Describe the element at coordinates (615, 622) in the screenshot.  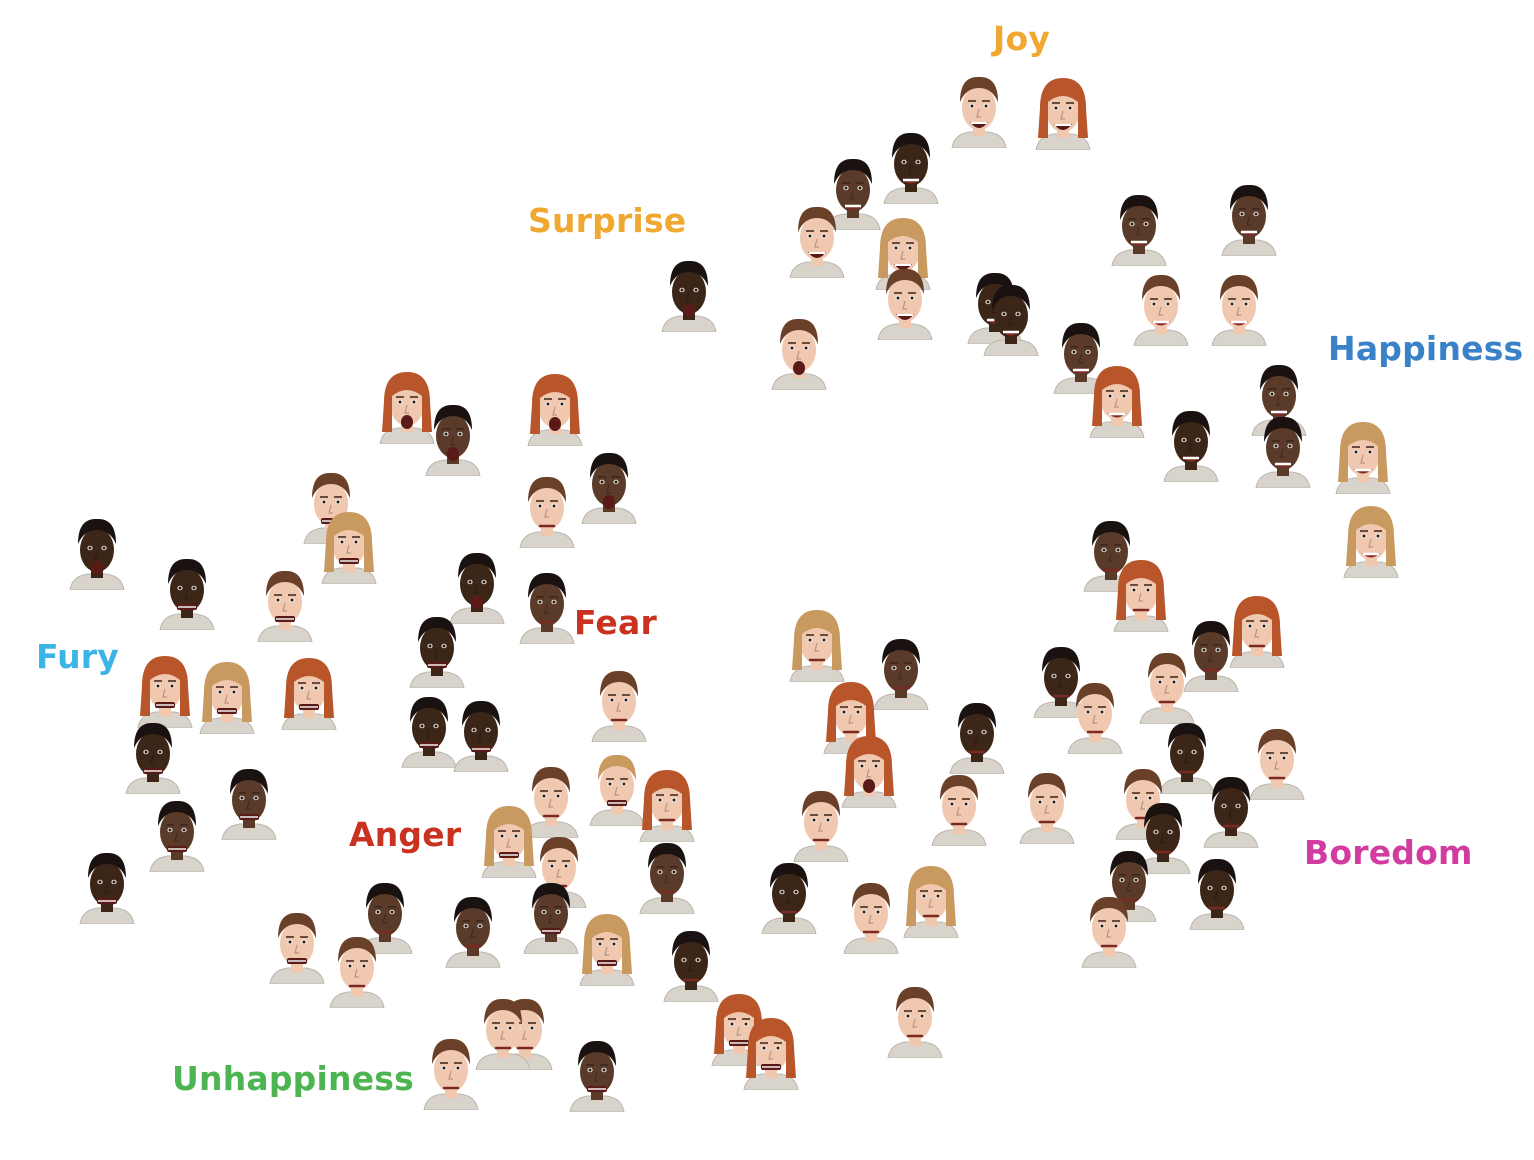
I see `label-fear: Fear` at that location.